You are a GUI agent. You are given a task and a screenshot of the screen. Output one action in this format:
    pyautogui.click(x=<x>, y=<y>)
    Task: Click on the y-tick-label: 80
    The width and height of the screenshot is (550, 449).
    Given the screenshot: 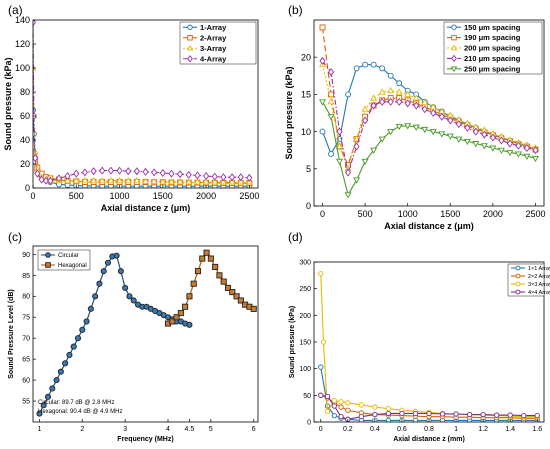 What is the action you would take?
    pyautogui.click(x=26, y=297)
    